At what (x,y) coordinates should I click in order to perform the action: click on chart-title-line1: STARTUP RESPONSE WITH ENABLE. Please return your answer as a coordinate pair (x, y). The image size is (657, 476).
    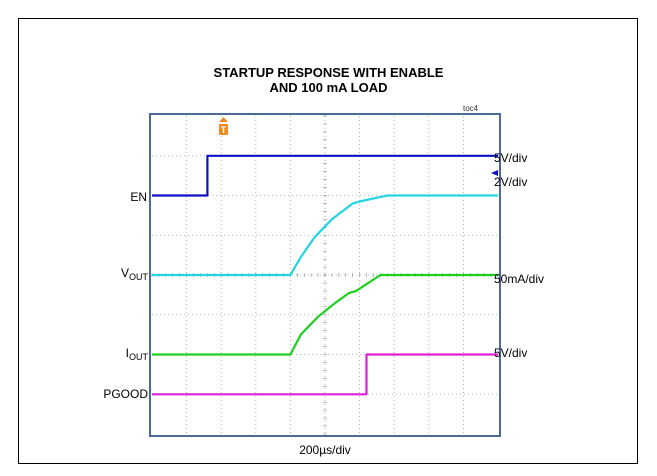
    Looking at the image, I should click on (328, 72).